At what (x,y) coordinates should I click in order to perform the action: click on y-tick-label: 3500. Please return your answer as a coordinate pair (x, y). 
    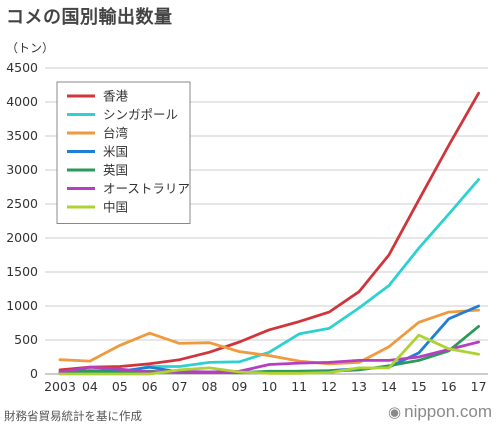
    Looking at the image, I should click on (22, 135).